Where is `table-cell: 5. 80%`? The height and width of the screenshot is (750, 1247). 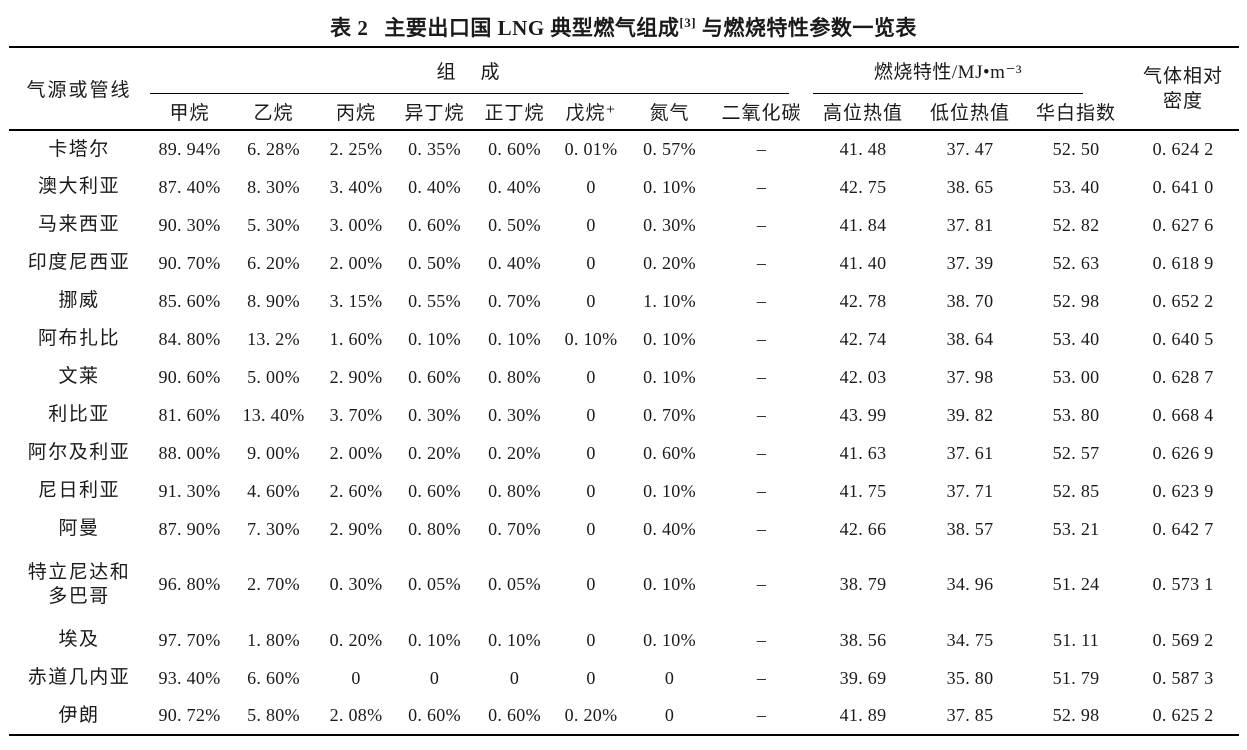
table-cell: 5. 80% is located at coordinates (273, 715).